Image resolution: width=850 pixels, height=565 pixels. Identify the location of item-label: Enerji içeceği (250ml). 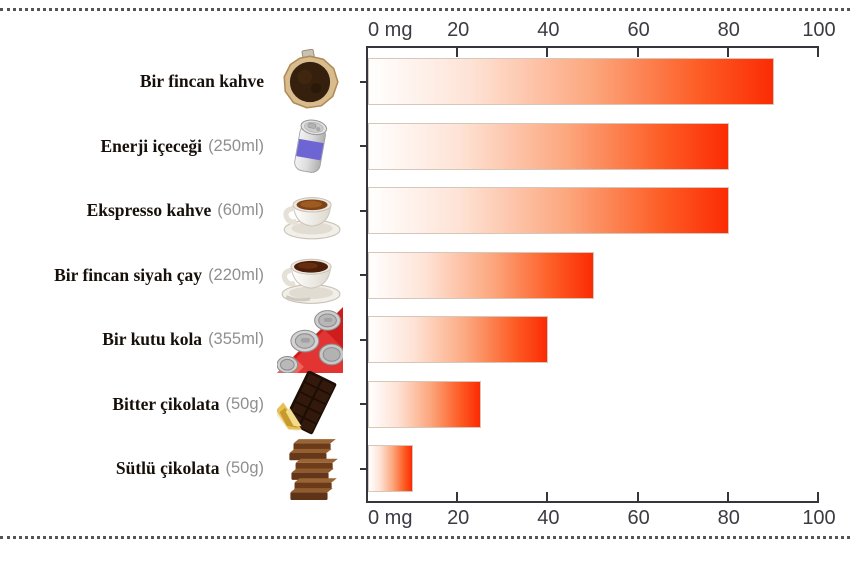
(132, 146).